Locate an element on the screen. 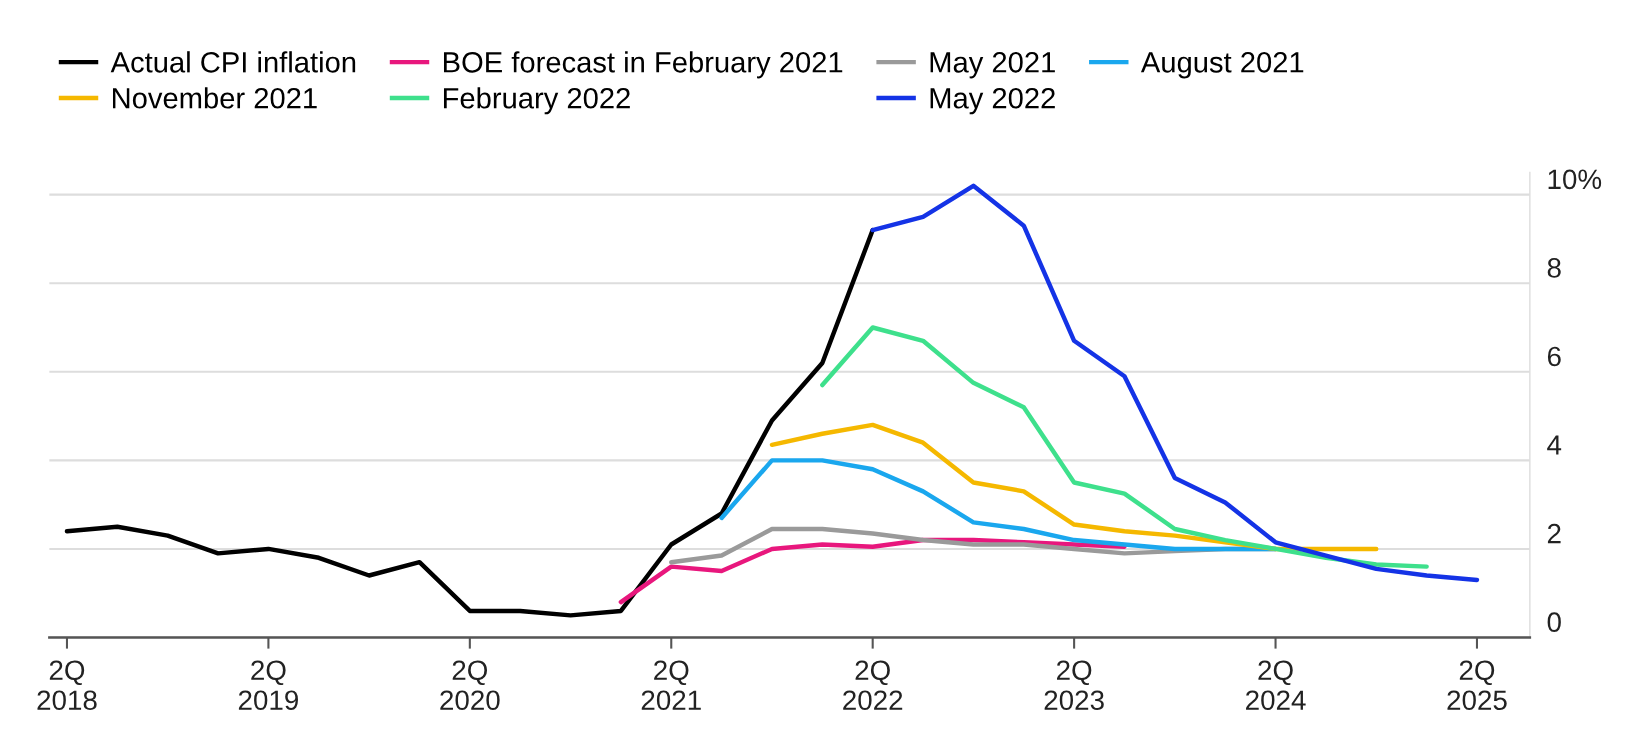 This screenshot has height=750, width=1645. y-tick-label: 2 is located at coordinates (1554, 533).